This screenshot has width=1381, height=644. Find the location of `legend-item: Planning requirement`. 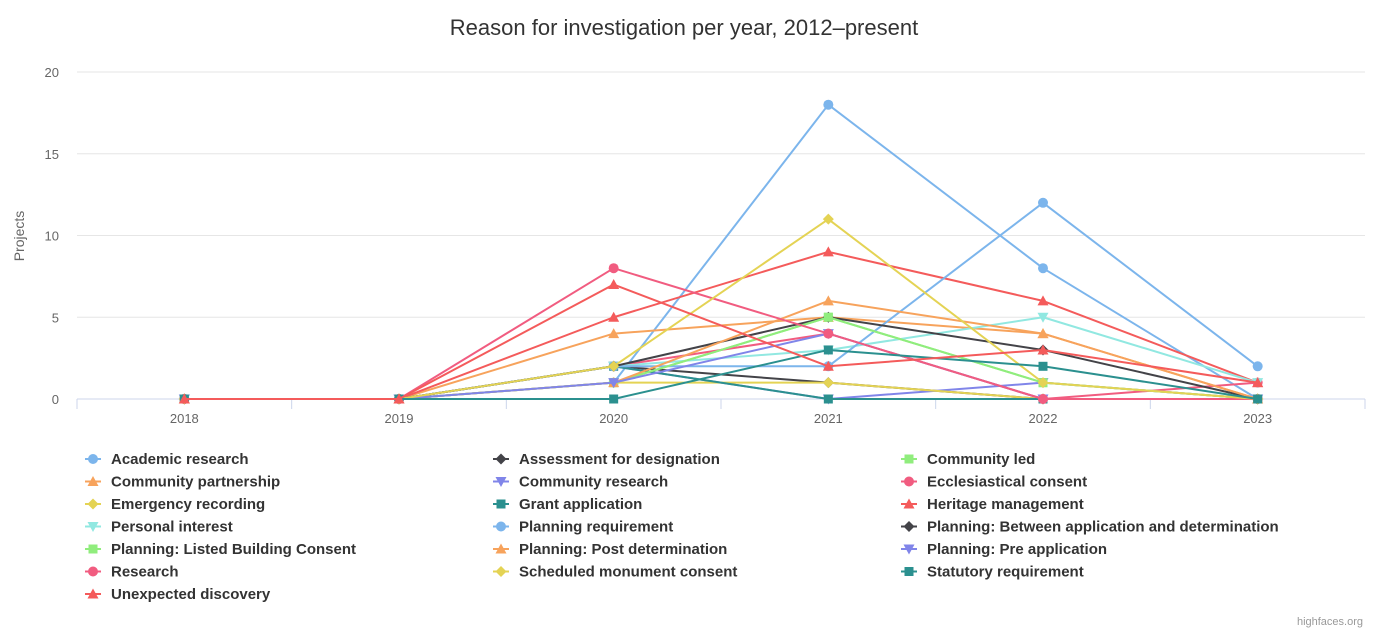

legend-item: Planning requirement is located at coordinates (583, 527).